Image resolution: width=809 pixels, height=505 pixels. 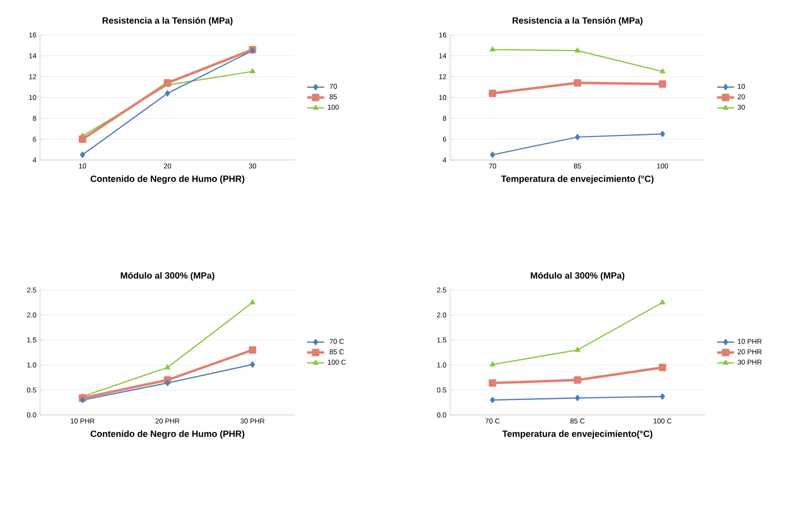 What do you see at coordinates (577, 434) in the screenshot?
I see `x-axis-title: Temperatura de envejecimiento(°C)` at bounding box center [577, 434].